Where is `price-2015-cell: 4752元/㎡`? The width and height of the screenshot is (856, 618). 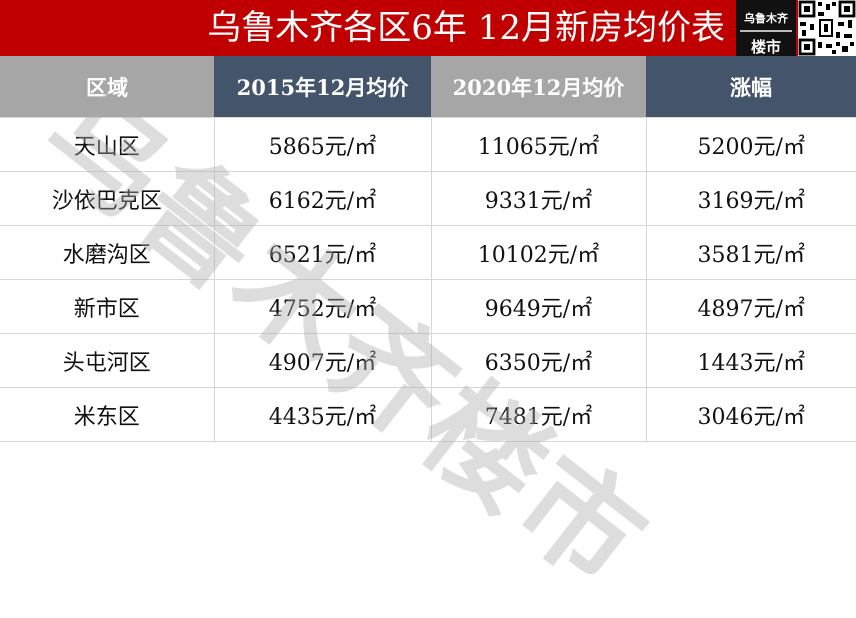
price-2015-cell: 4752元/㎡ is located at coordinates (322, 306).